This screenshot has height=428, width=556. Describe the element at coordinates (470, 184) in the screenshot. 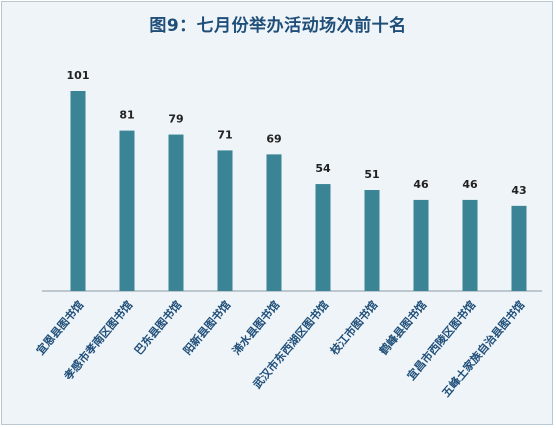

I see `data-label-8: 46` at that location.